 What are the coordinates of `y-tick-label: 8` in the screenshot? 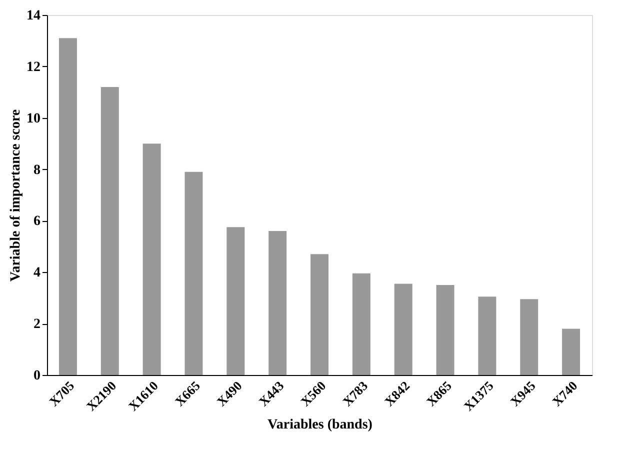 It's located at (37, 170).